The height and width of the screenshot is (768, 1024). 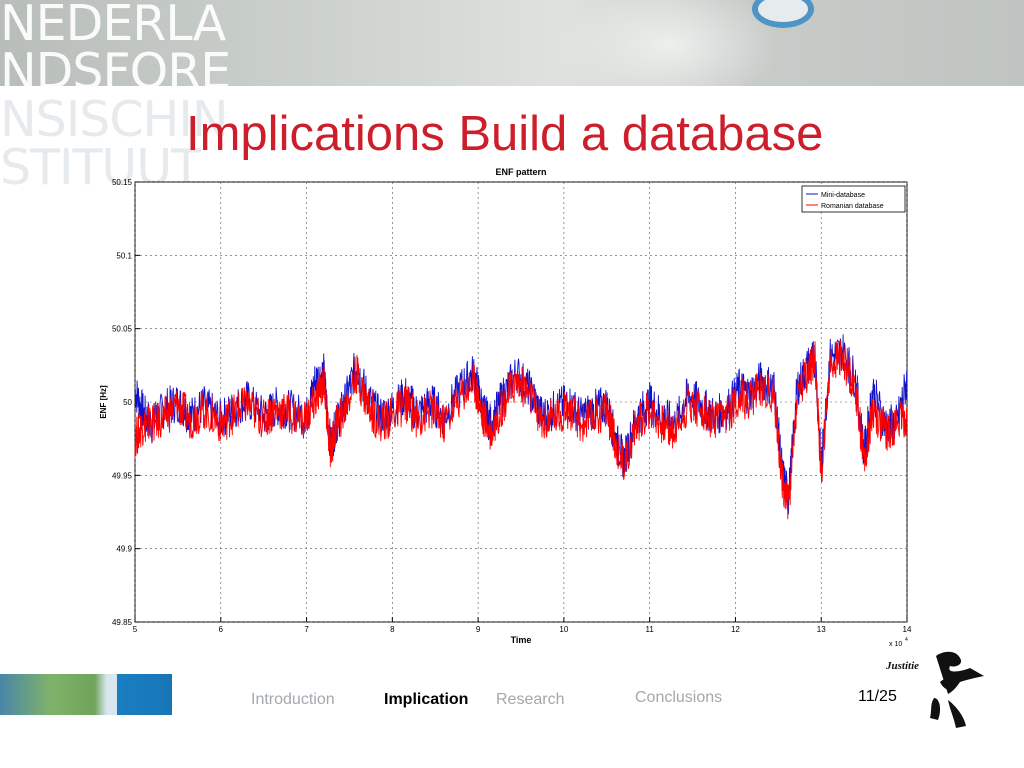 What do you see at coordinates (877, 696) in the screenshot?
I see `page-number: 11/25` at bounding box center [877, 696].